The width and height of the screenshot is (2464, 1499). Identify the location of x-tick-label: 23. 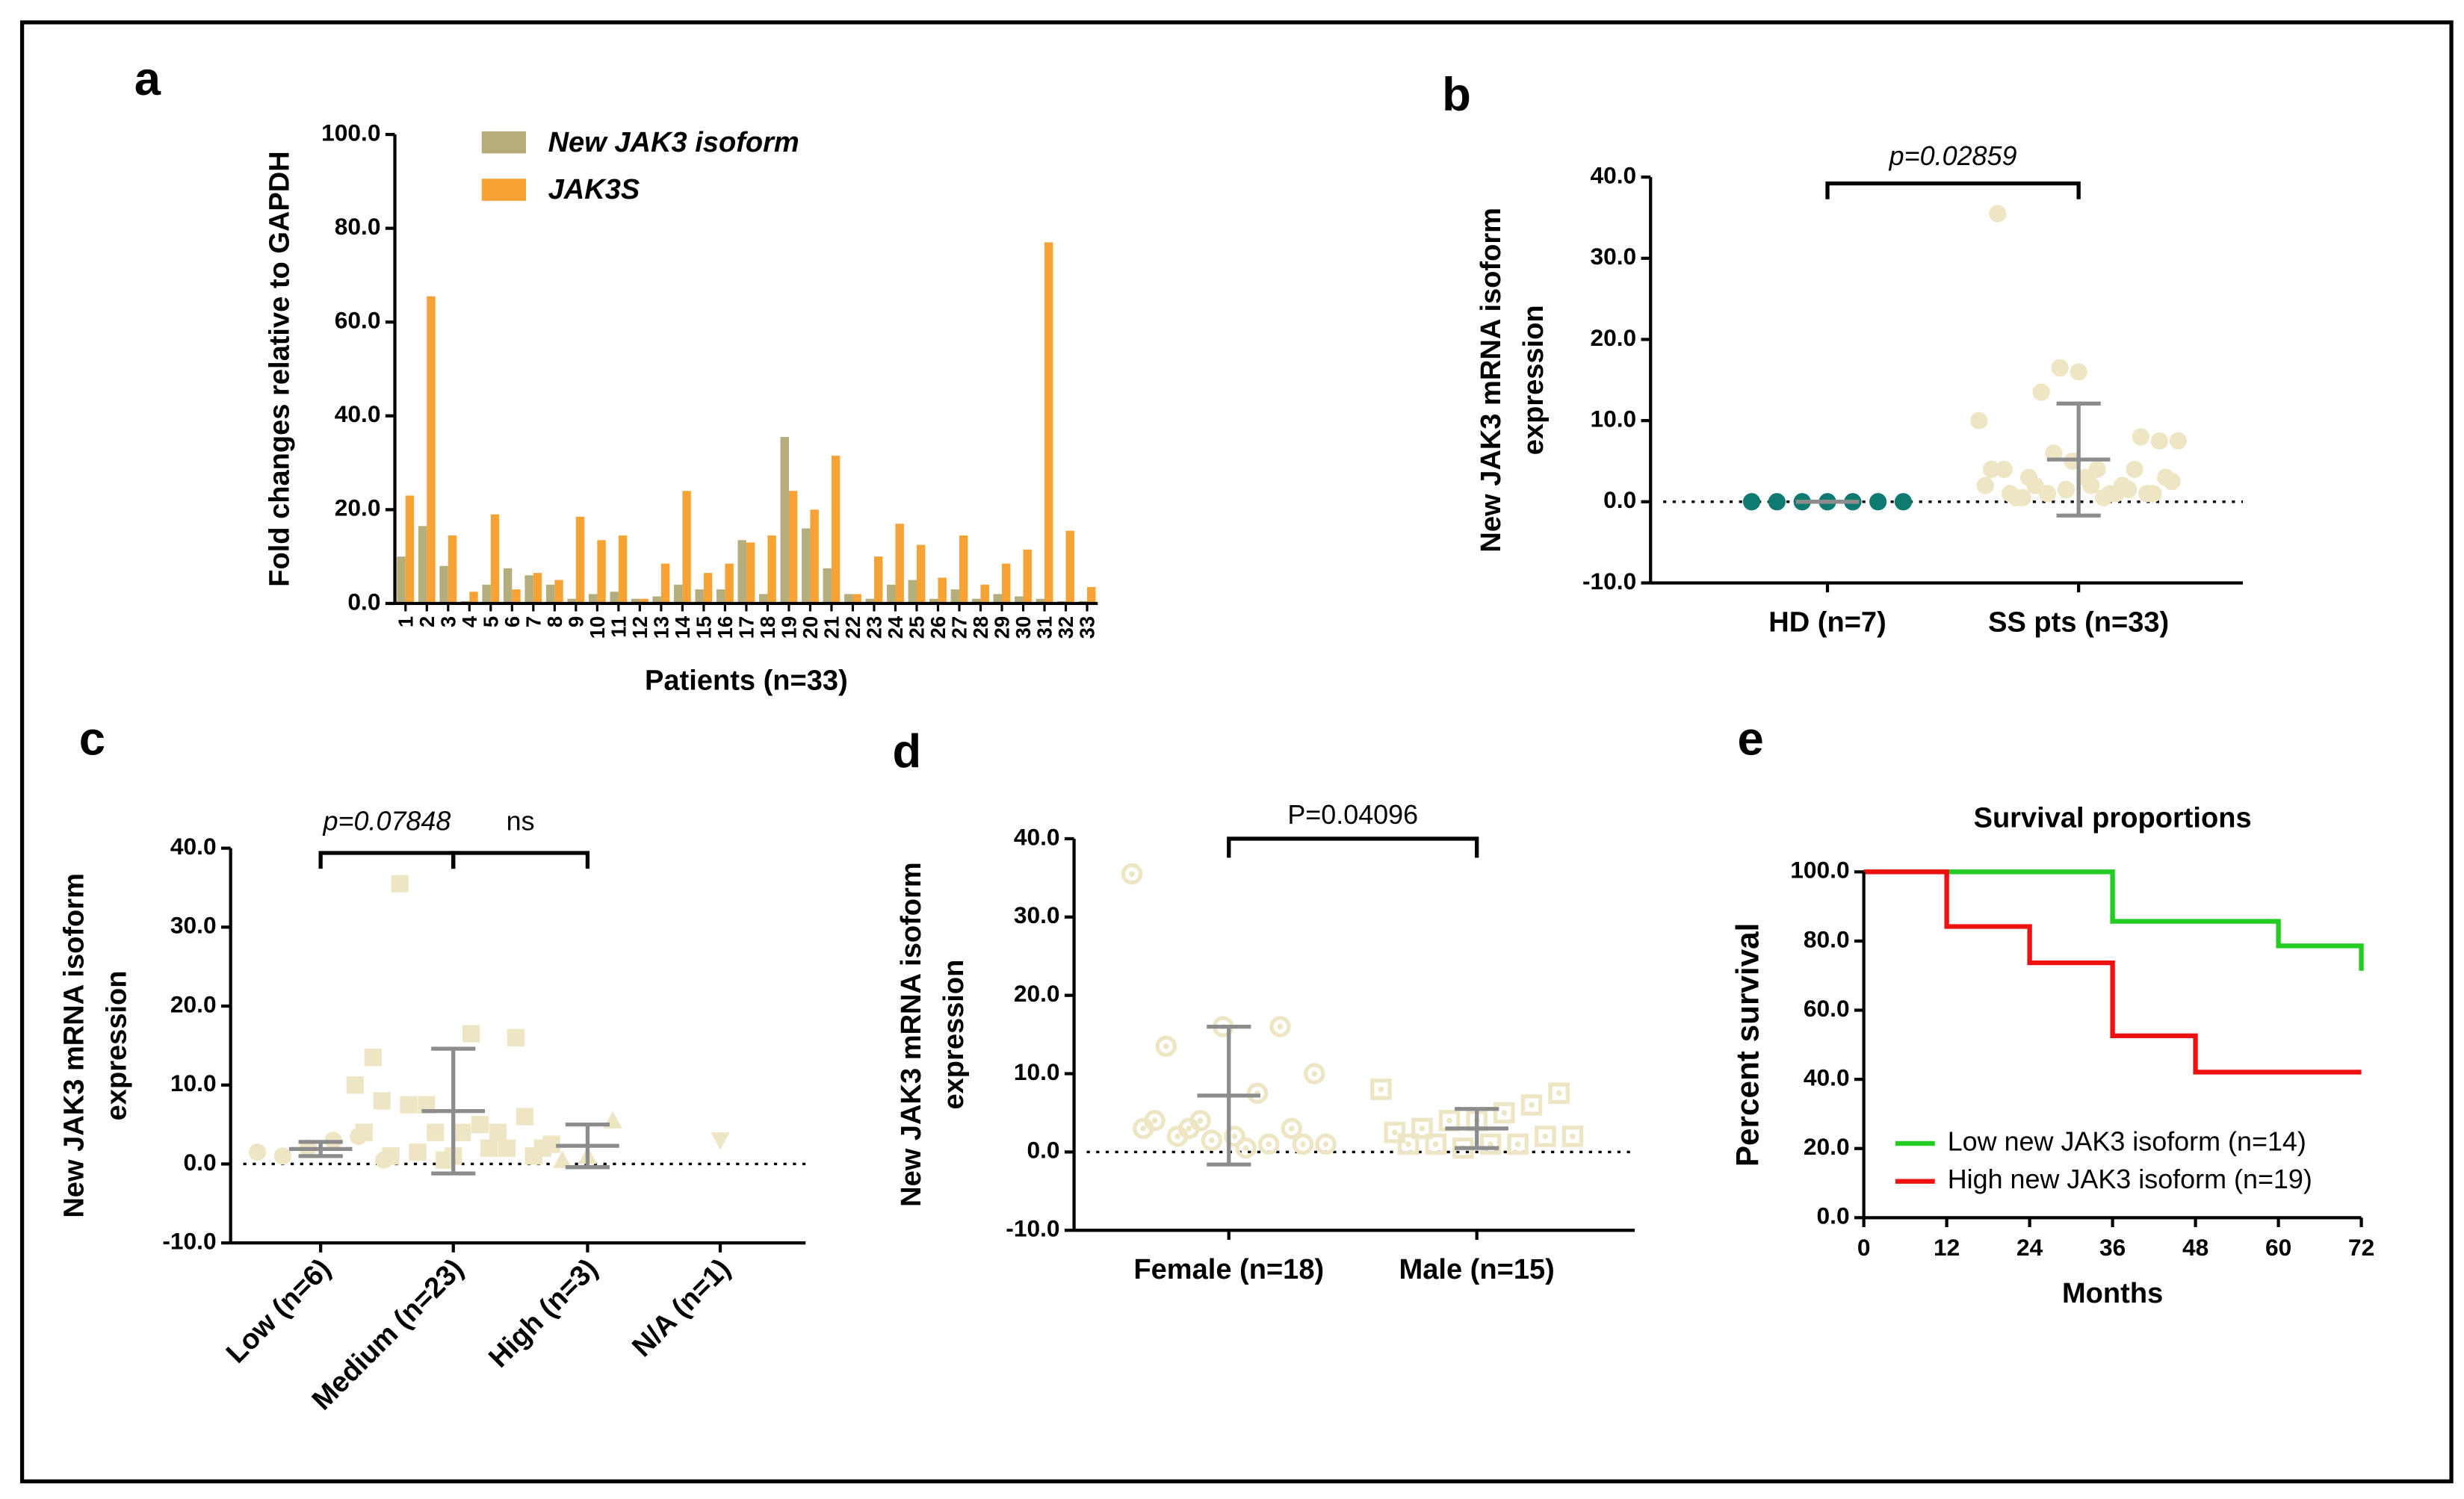
(873, 627).